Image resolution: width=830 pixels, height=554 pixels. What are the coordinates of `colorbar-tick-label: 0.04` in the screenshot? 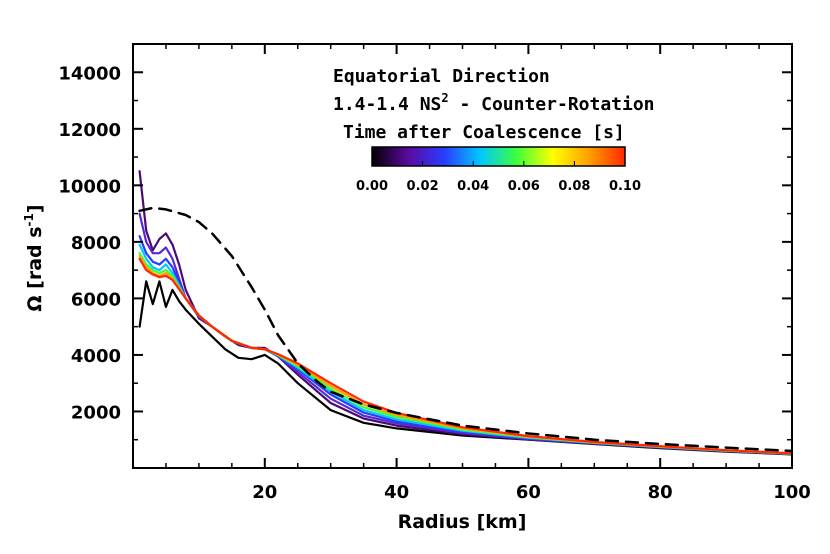 It's located at (473, 186).